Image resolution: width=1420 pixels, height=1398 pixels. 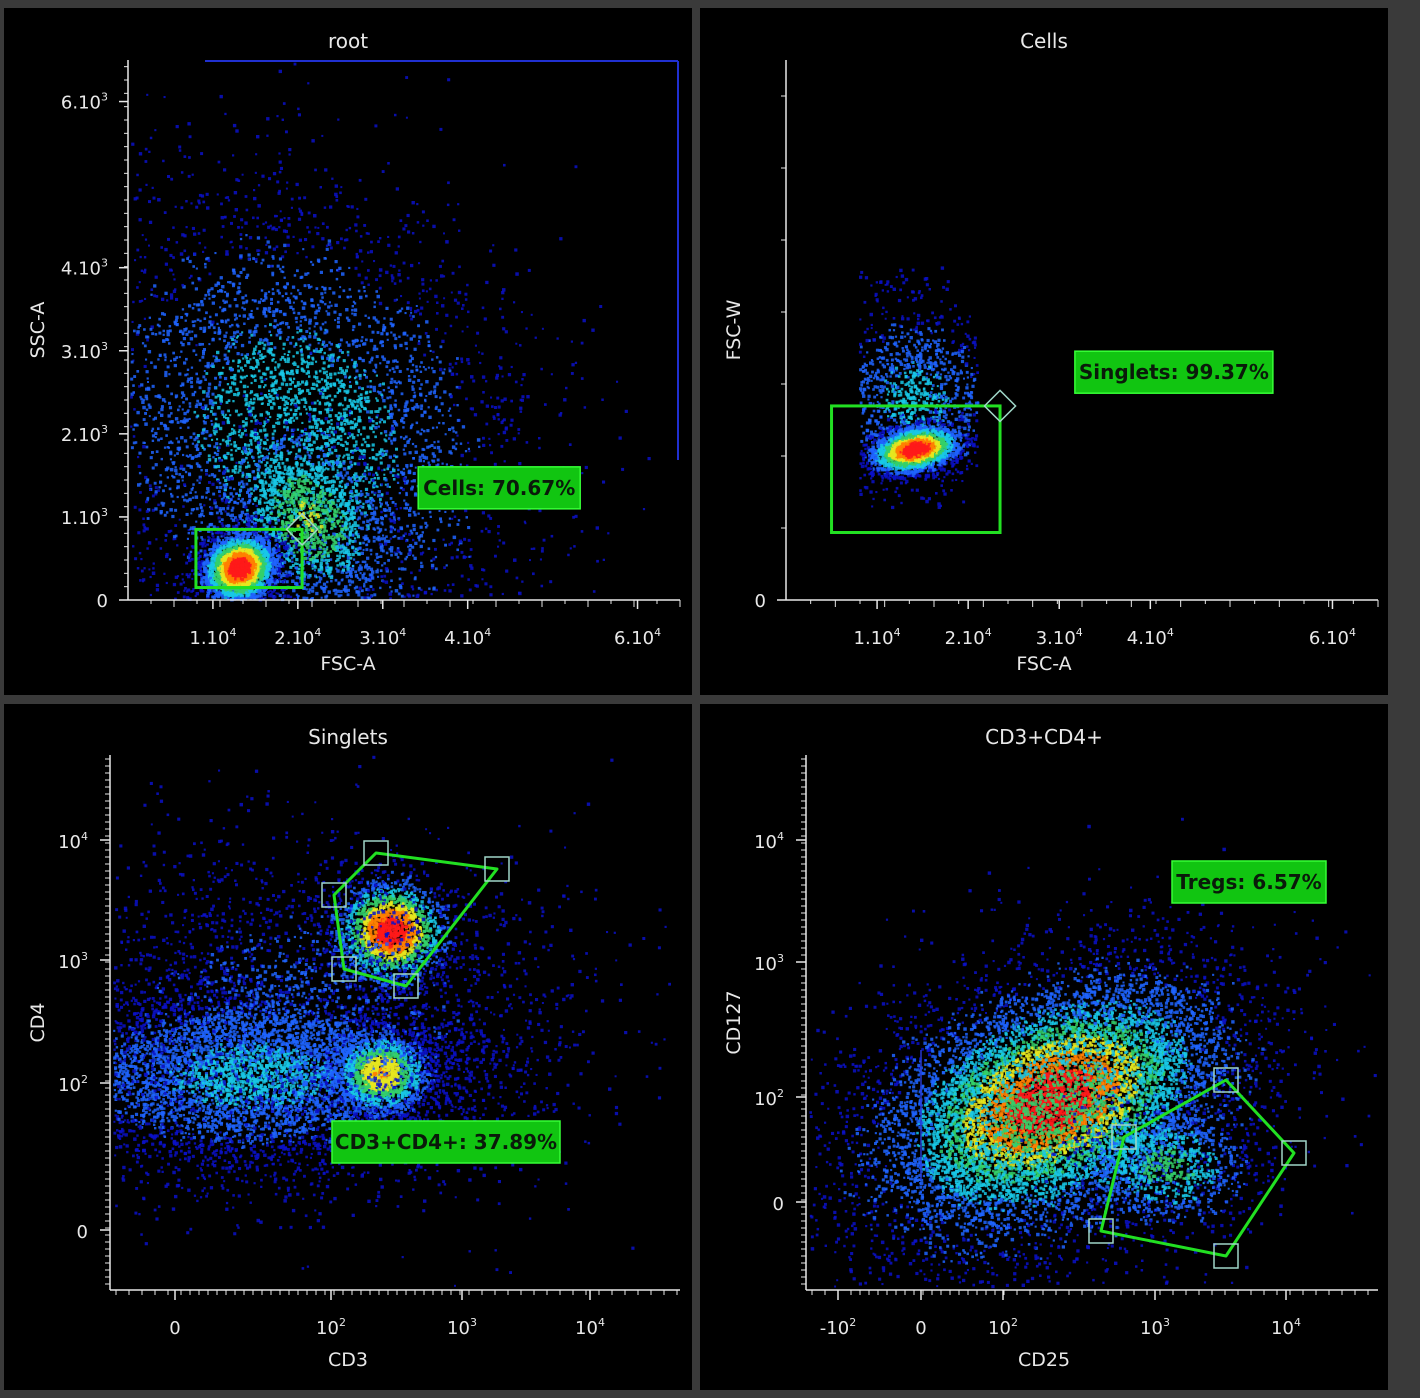 What do you see at coordinates (84, 434) in the screenshot?
I see `y-tick-label: 2.103` at bounding box center [84, 434].